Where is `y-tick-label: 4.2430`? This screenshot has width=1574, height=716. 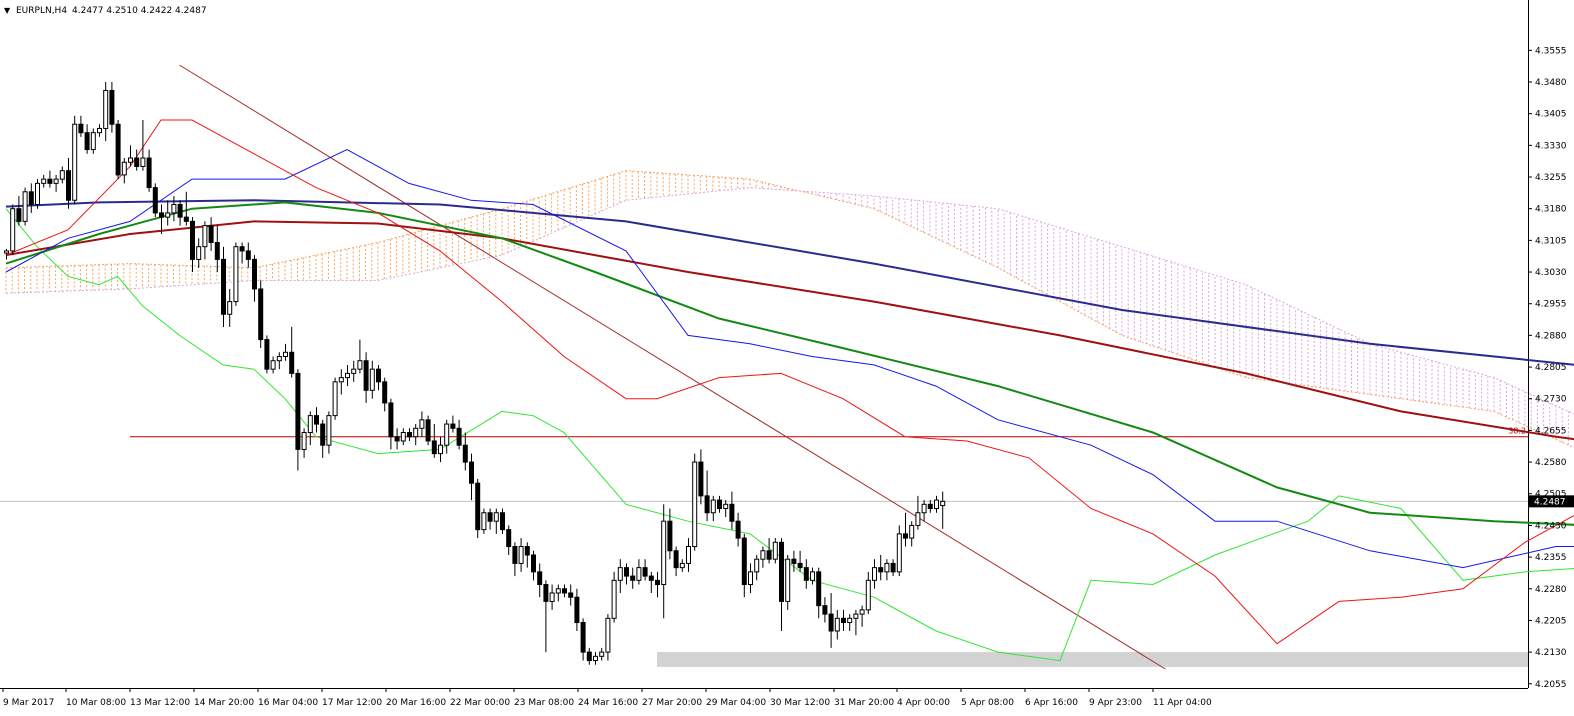
y-tick-label: 4.2430 is located at coordinates (1551, 526).